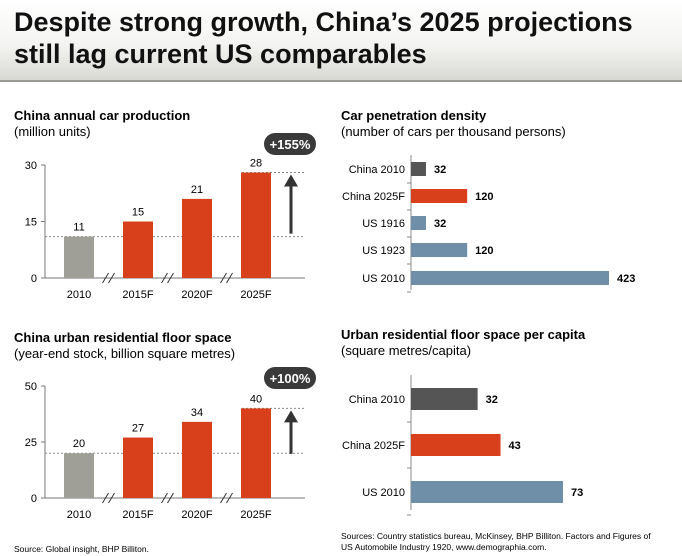 The width and height of the screenshot is (682, 556). I want to click on data-label-2025f: 28, so click(256, 164).